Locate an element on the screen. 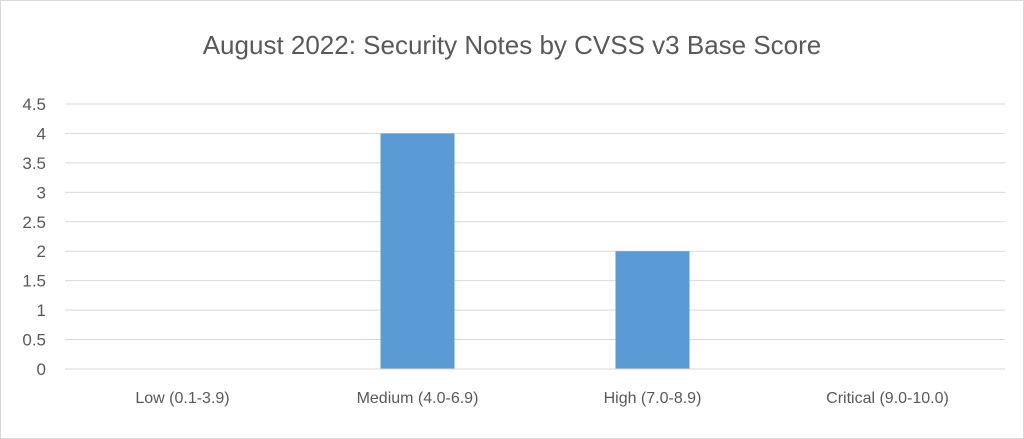 The width and height of the screenshot is (1024, 439). x-category-label: High (7.0-8.9) is located at coordinates (653, 398).